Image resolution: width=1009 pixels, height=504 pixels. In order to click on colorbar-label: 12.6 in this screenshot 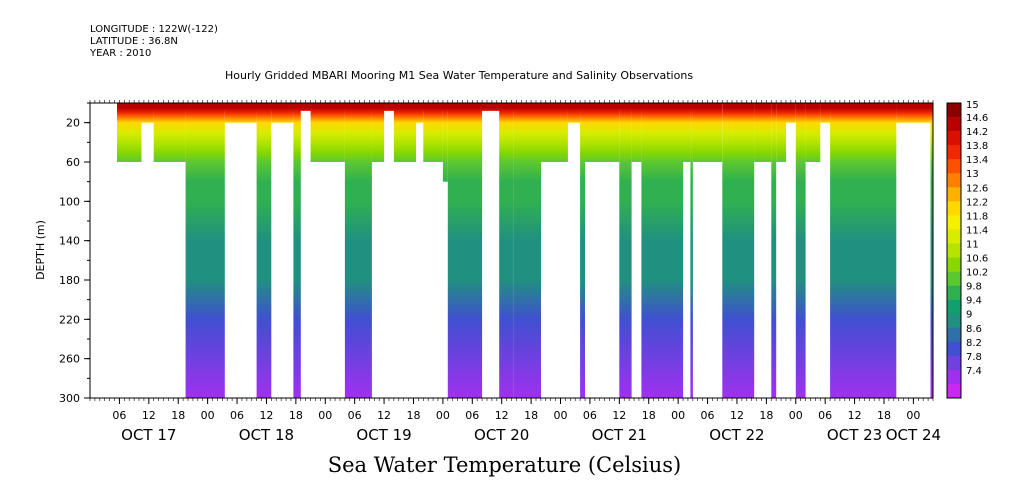, I will do `click(977, 188)`.